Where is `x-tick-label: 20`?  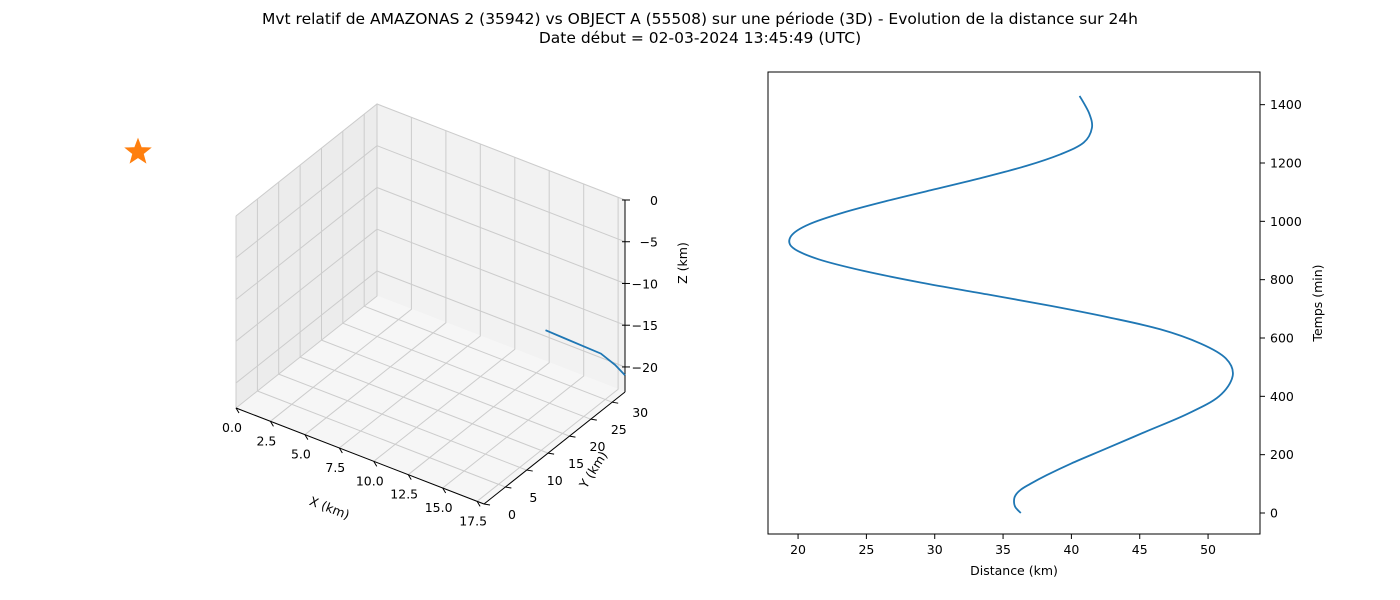 x-tick-label: 20 is located at coordinates (798, 549).